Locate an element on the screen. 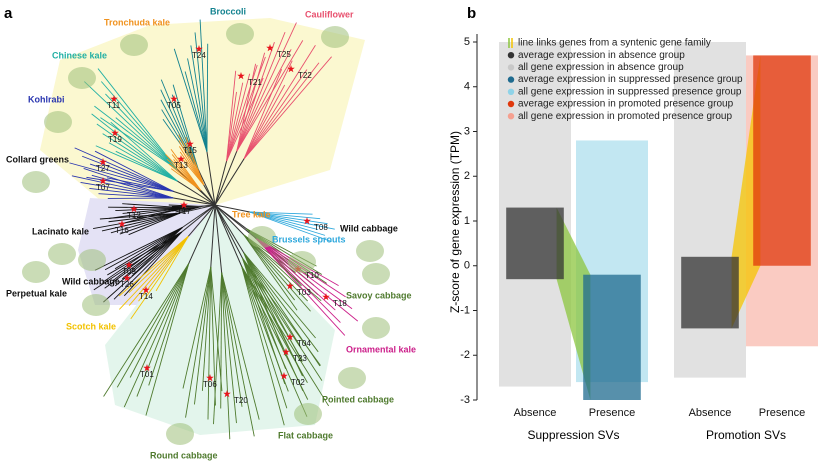 The width and height of the screenshot is (827, 464). group-label: Collard greens is located at coordinates (37, 159).